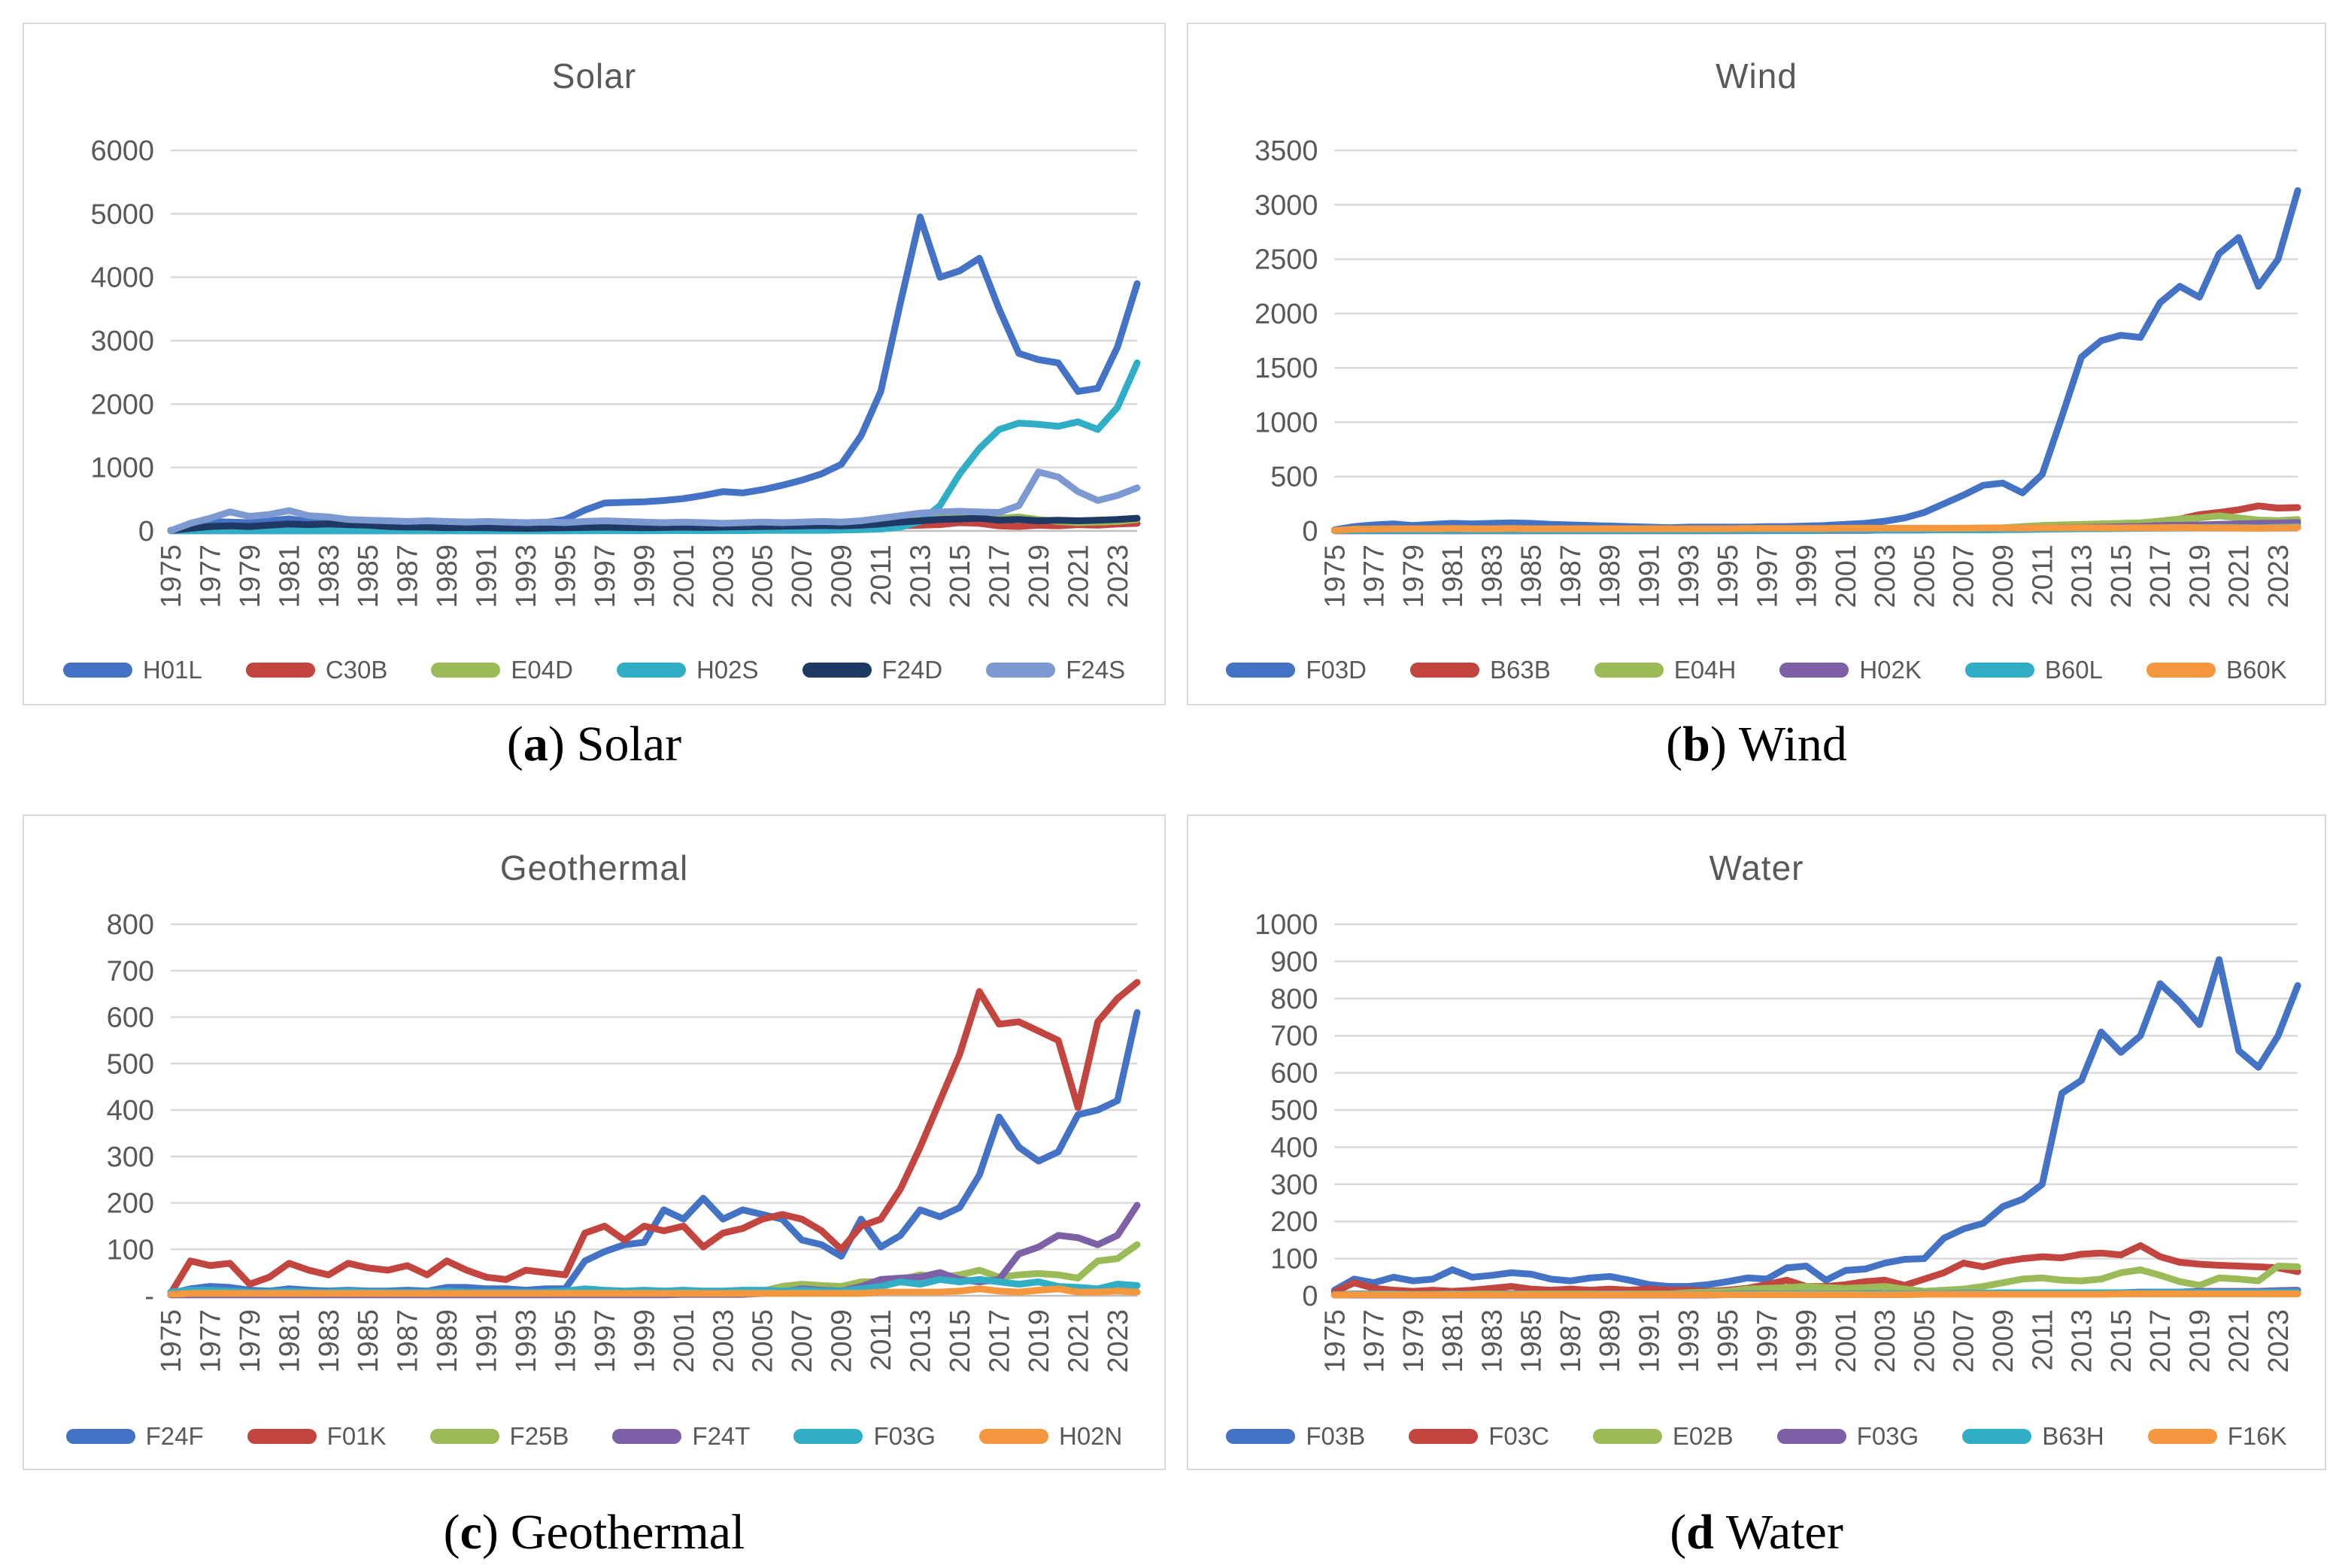 The width and height of the screenshot is (2336, 1568). What do you see at coordinates (1696, 744) in the screenshot?
I see `caption-letter: b` at bounding box center [1696, 744].